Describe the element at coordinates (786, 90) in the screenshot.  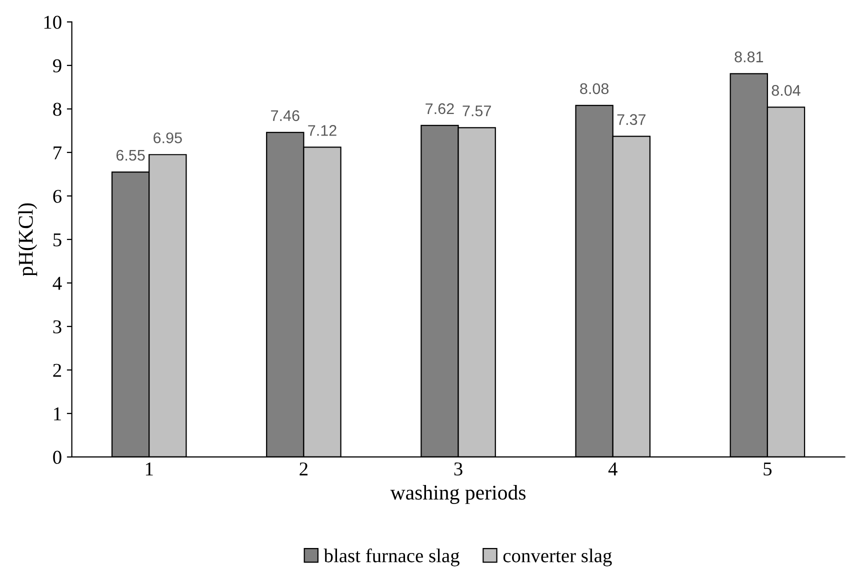
I see `data-label: 8.04` at that location.